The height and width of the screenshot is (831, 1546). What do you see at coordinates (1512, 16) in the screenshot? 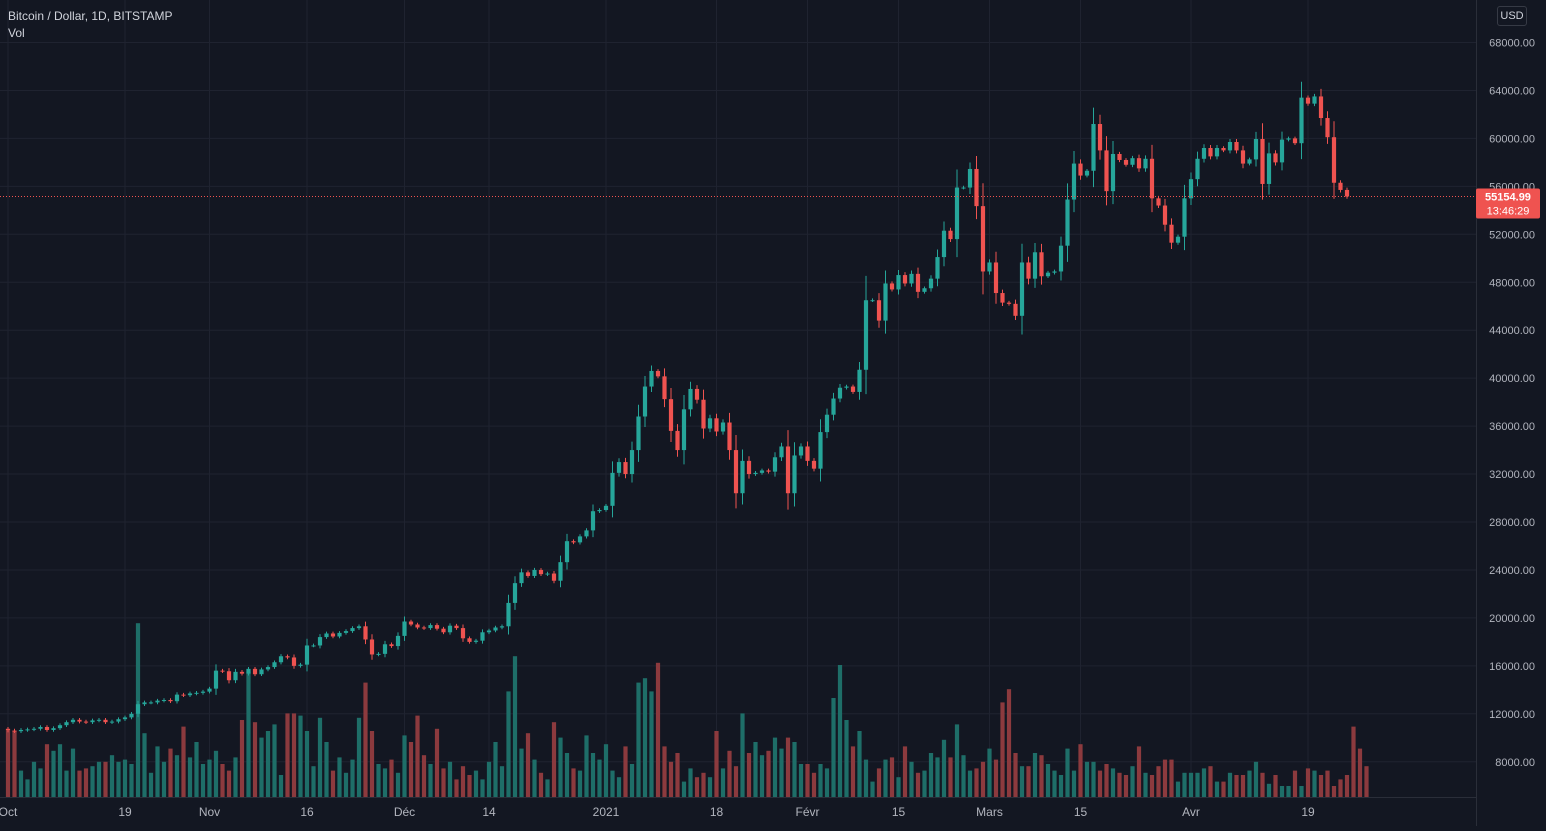
I see `currency-button: USD` at bounding box center [1512, 16].